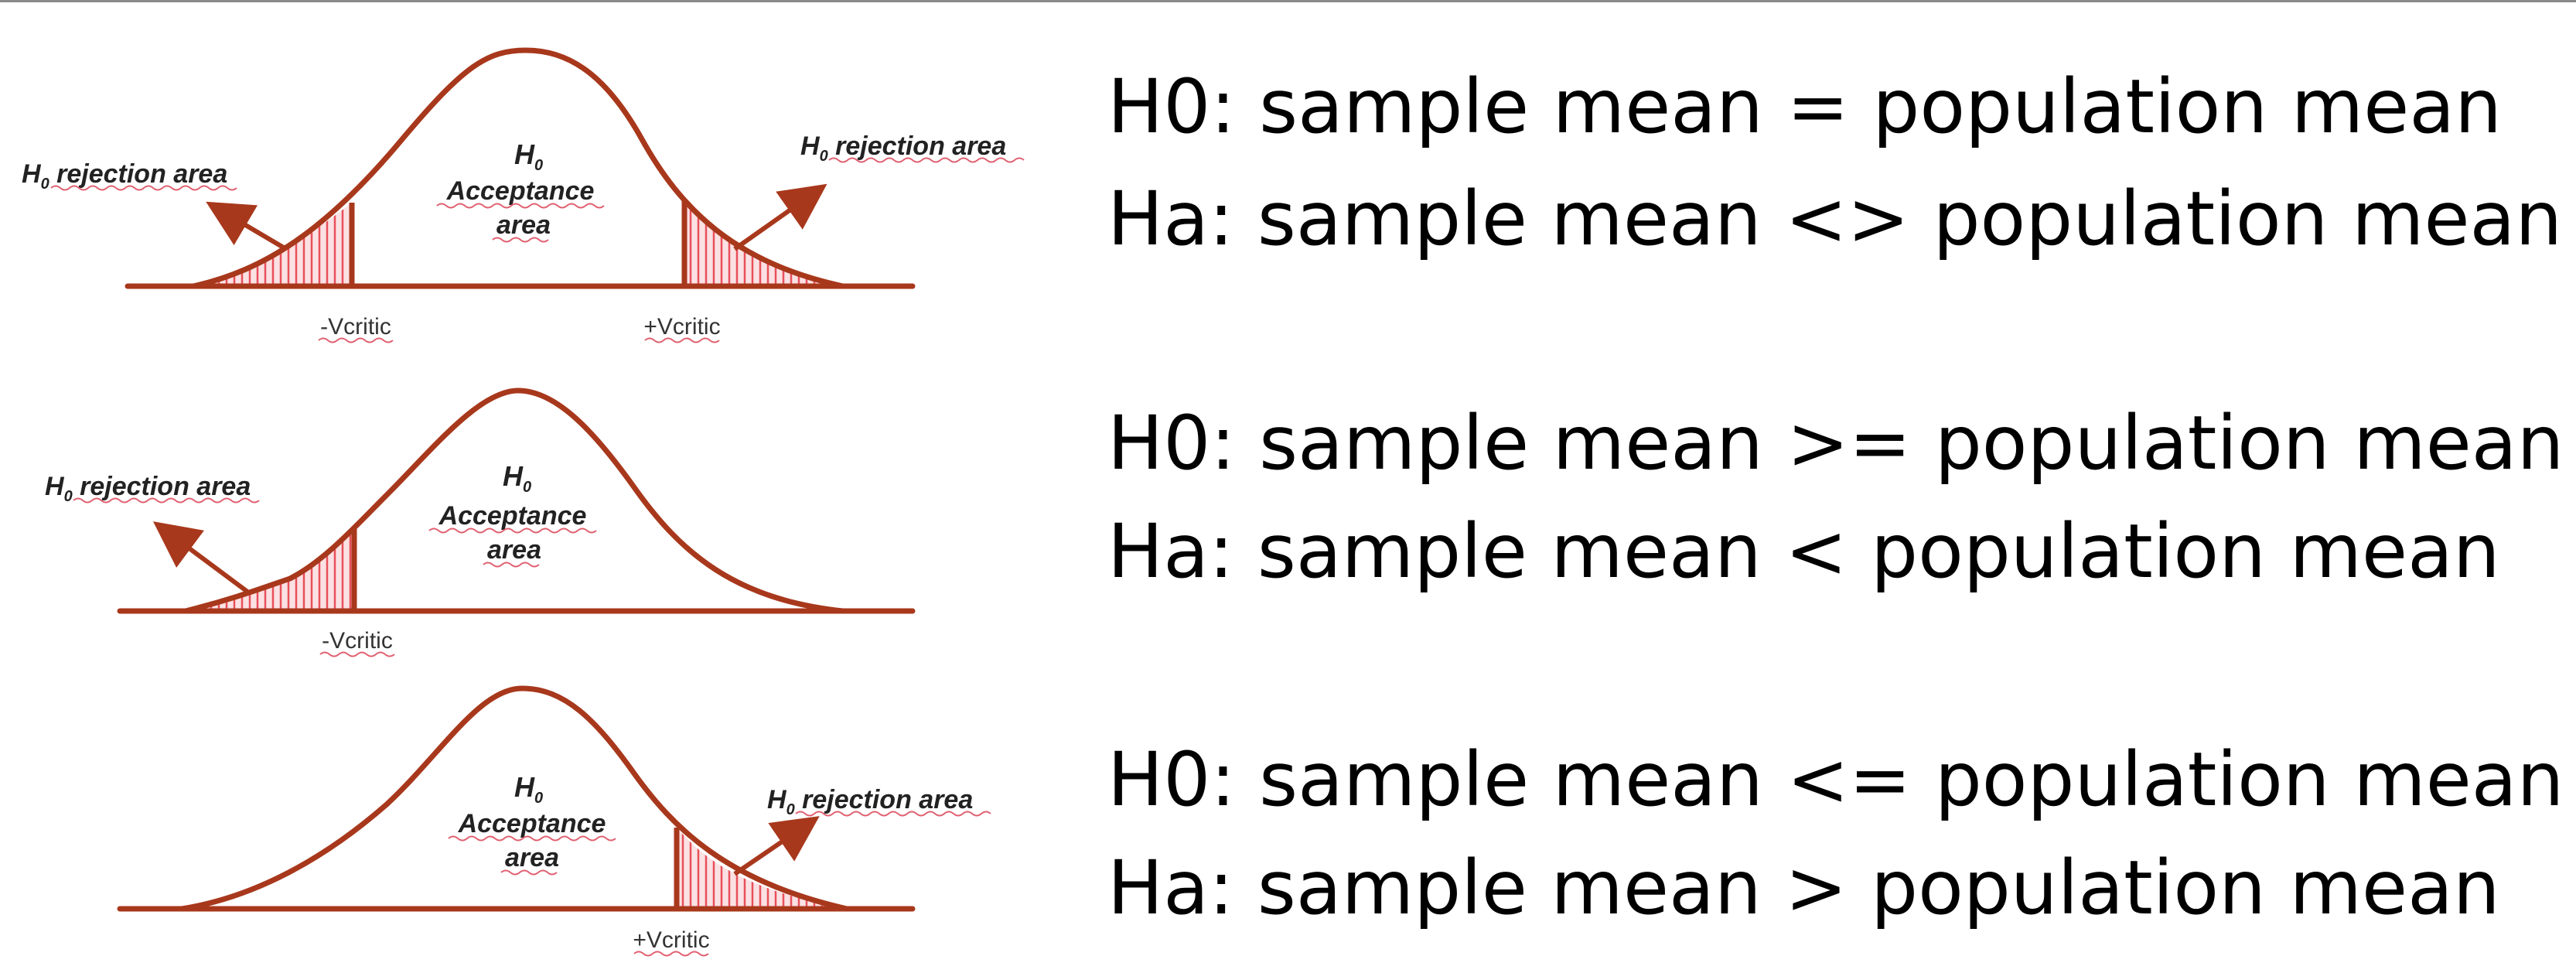  What do you see at coordinates (1805, 106) in the screenshot?
I see `h0-two-tailed: H0: sample mean = population mean` at bounding box center [1805, 106].